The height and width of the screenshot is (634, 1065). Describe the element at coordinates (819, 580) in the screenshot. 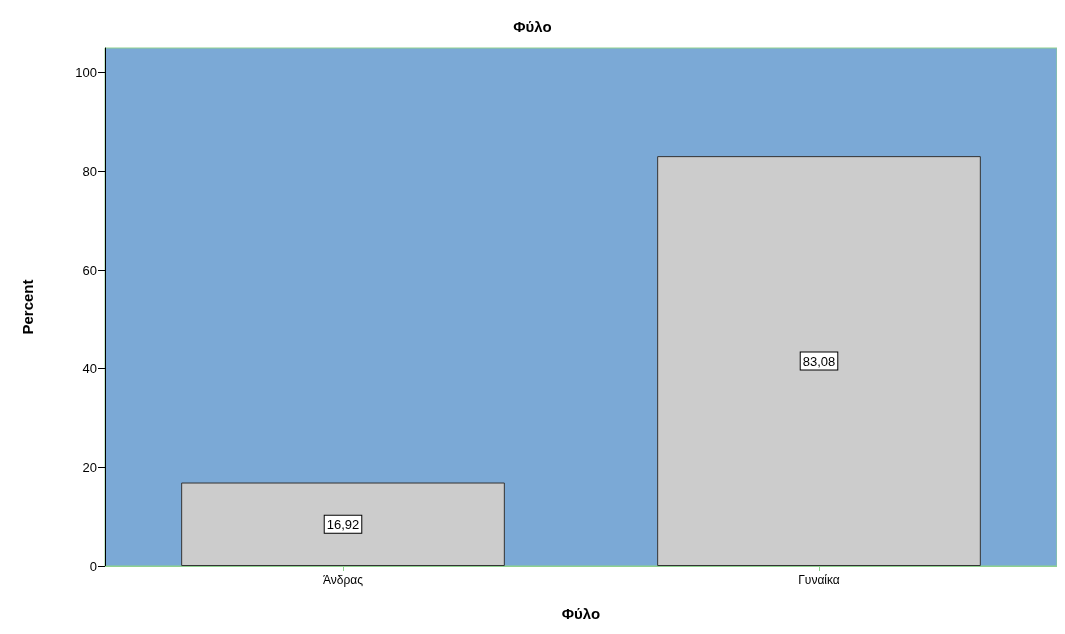

I see `x-tick-label: Γυναίκα` at that location.